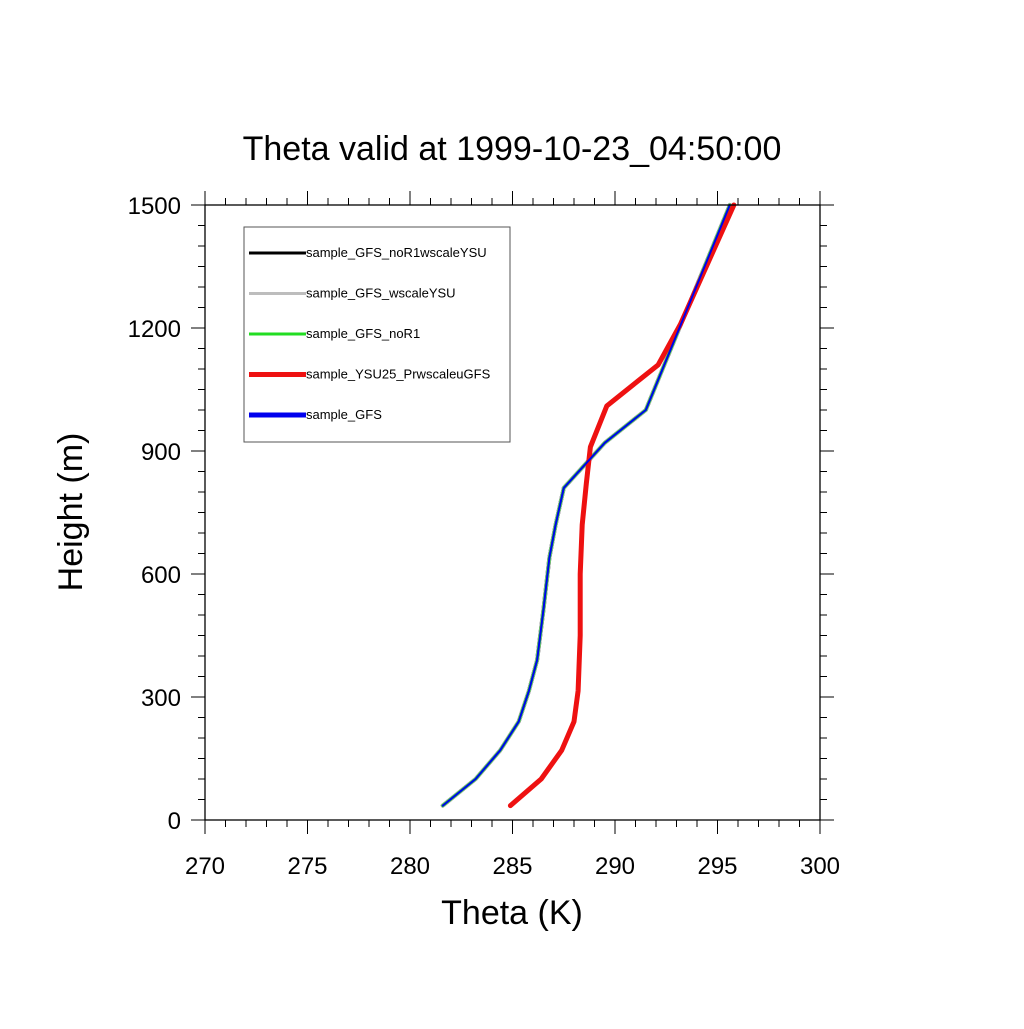 The width and height of the screenshot is (1024, 1029). I want to click on legend-label: sample_GFS, so click(344, 414).